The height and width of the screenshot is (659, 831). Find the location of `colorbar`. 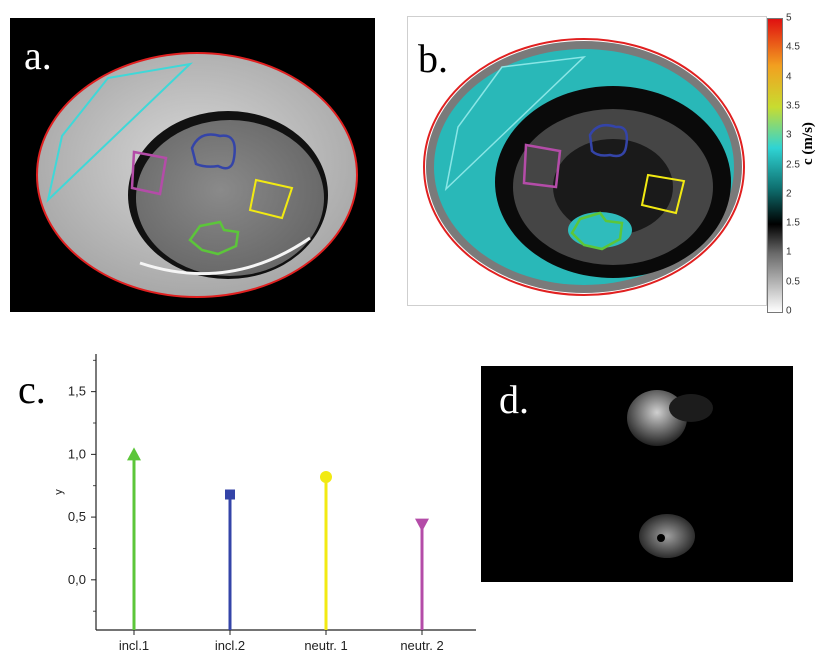

colorbar is located at coordinates (775, 165).